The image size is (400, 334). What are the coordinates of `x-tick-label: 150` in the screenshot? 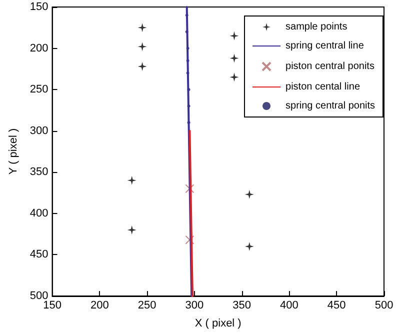 It's located at (52, 306).